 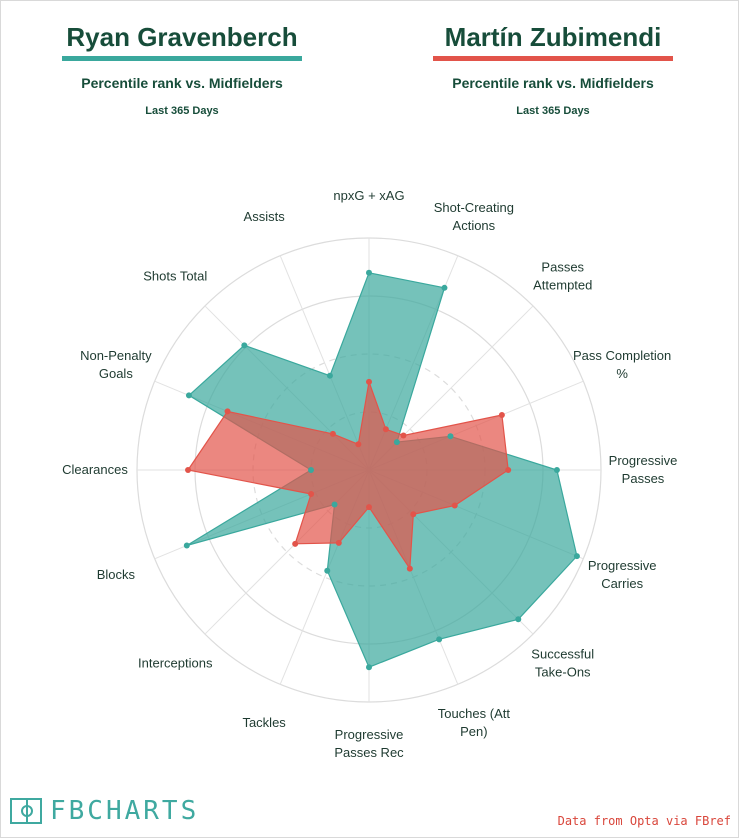 What do you see at coordinates (125, 811) in the screenshot?
I see `logo-text: FBCHARTS` at bounding box center [125, 811].